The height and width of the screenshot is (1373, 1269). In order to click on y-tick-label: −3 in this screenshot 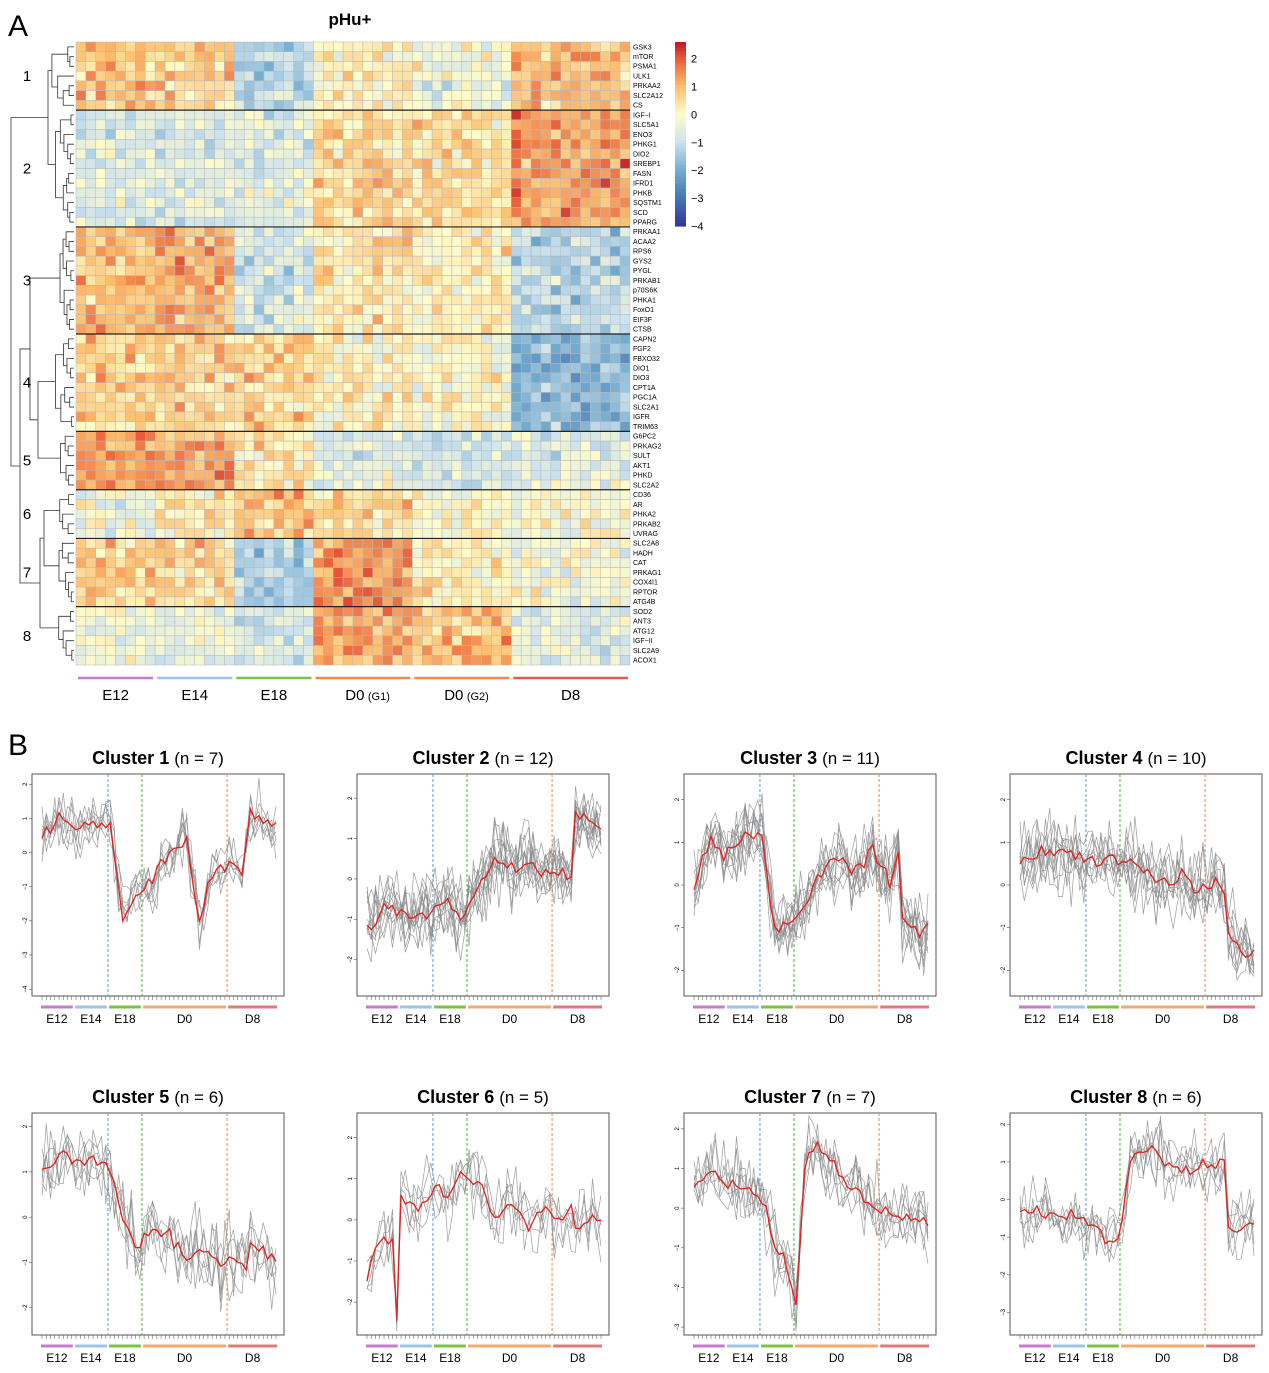, I will do `click(26, 955)`.